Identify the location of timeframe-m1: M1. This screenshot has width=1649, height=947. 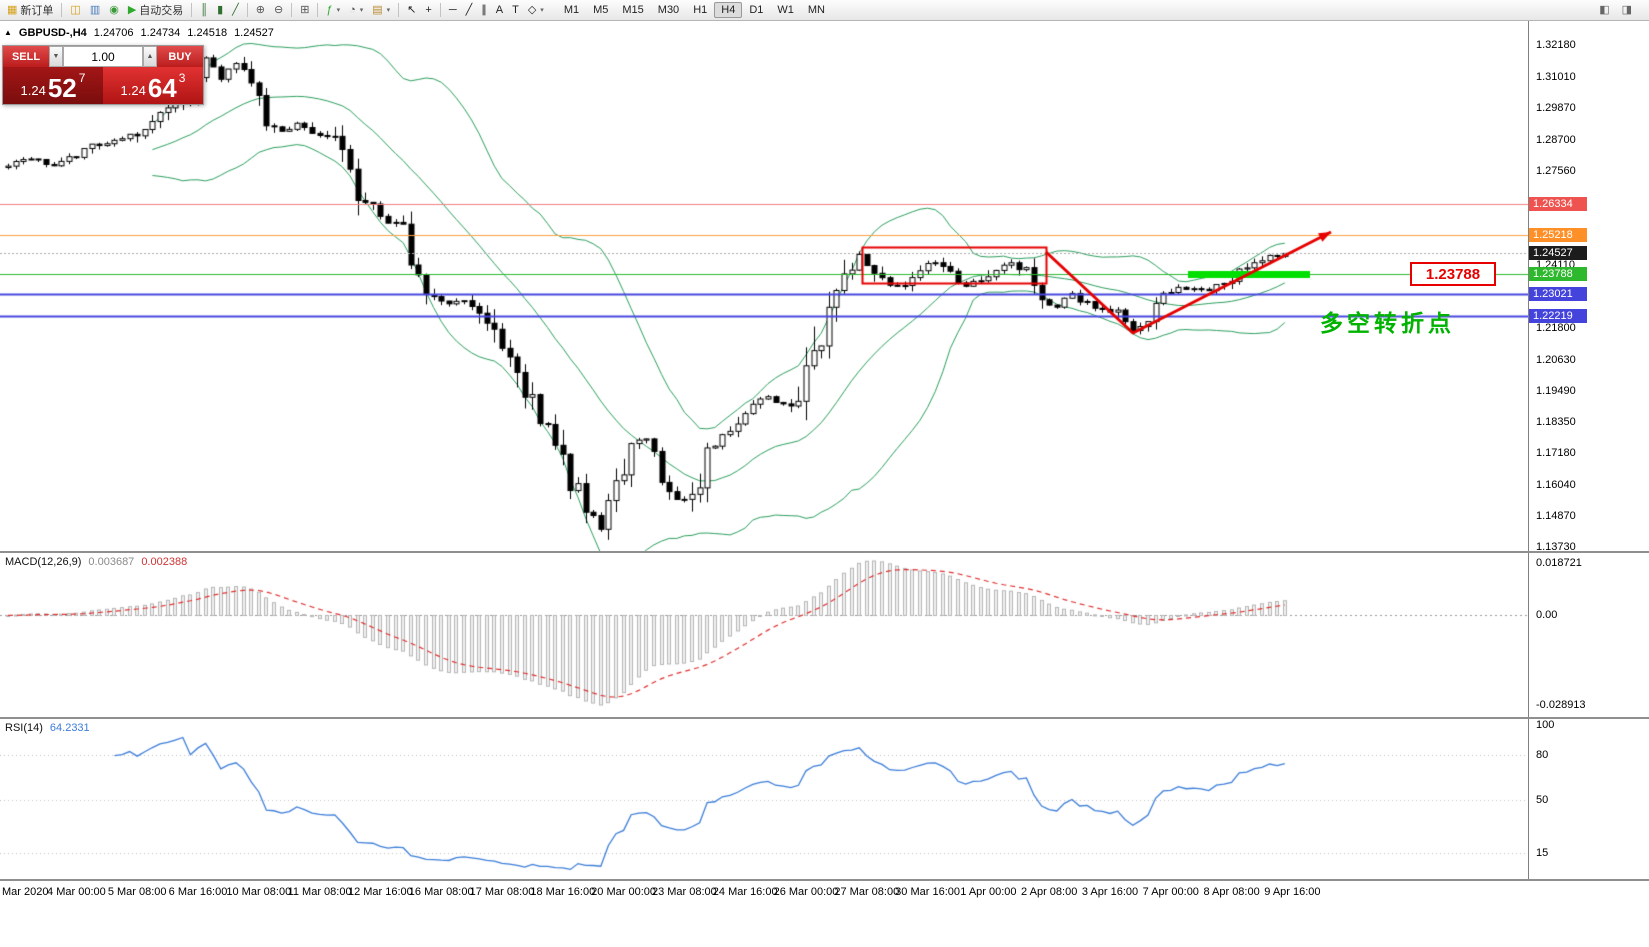
(571, 10).